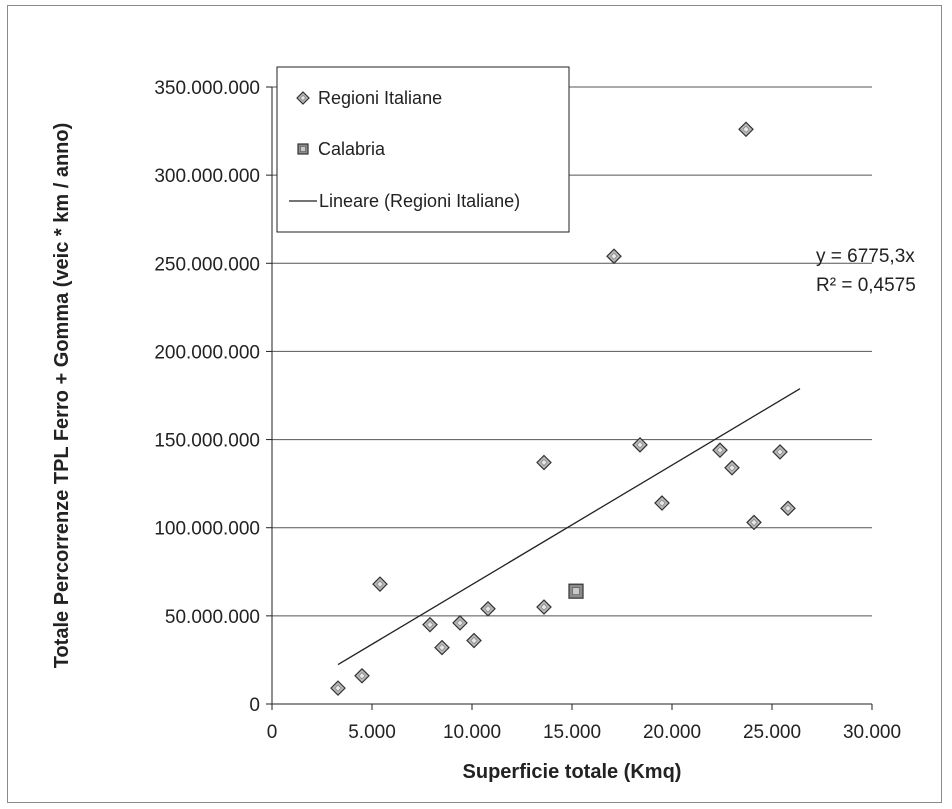  What do you see at coordinates (872, 732) in the screenshot?
I see `x-tick-label: 30.000` at bounding box center [872, 732].